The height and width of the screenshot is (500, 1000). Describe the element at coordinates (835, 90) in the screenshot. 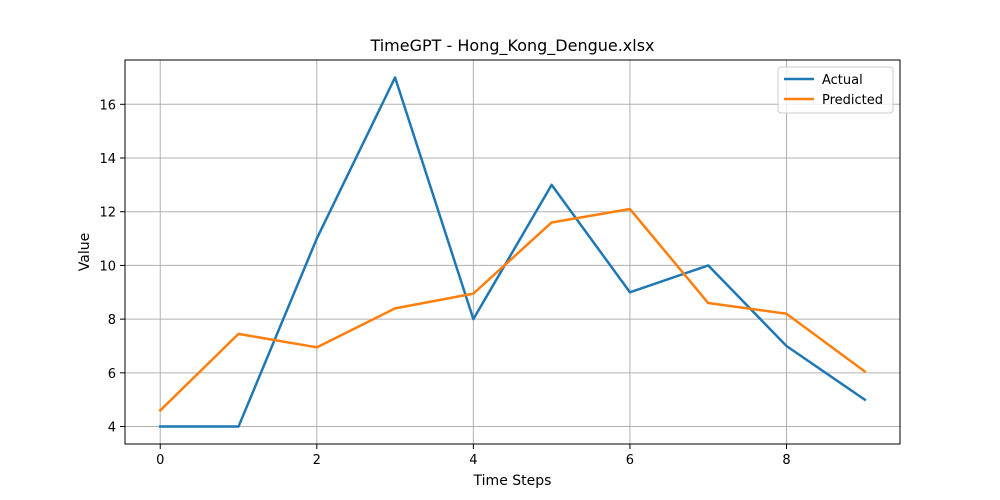

I see `legend: Actual Predicted` at that location.